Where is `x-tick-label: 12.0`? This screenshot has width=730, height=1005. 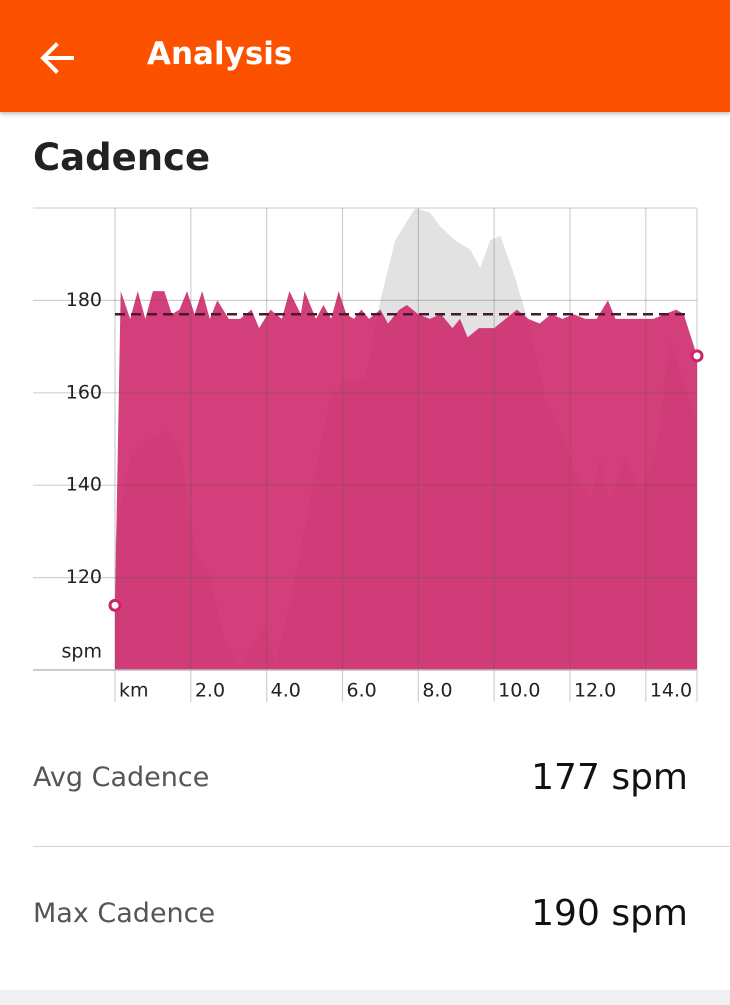
x-tick-label: 12.0 is located at coordinates (595, 691).